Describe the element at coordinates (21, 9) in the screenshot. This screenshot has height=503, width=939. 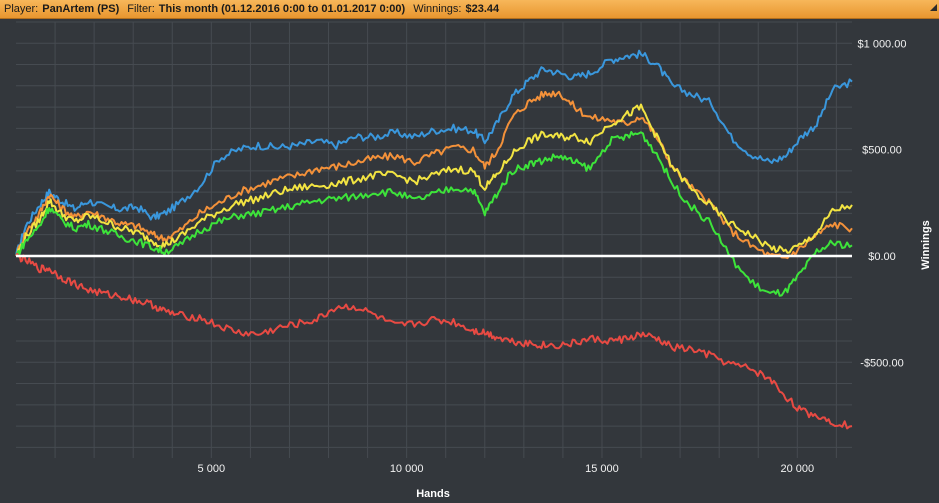
I see `player-label: Player:` at that location.